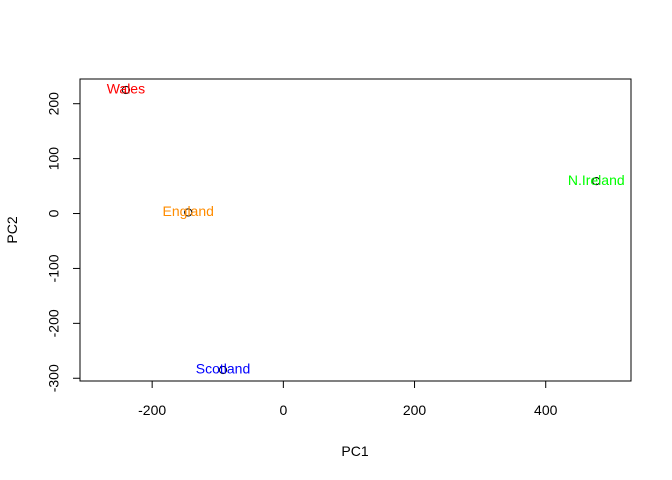  What do you see at coordinates (152, 410) in the screenshot?
I see `x-tick-label: -200` at bounding box center [152, 410].